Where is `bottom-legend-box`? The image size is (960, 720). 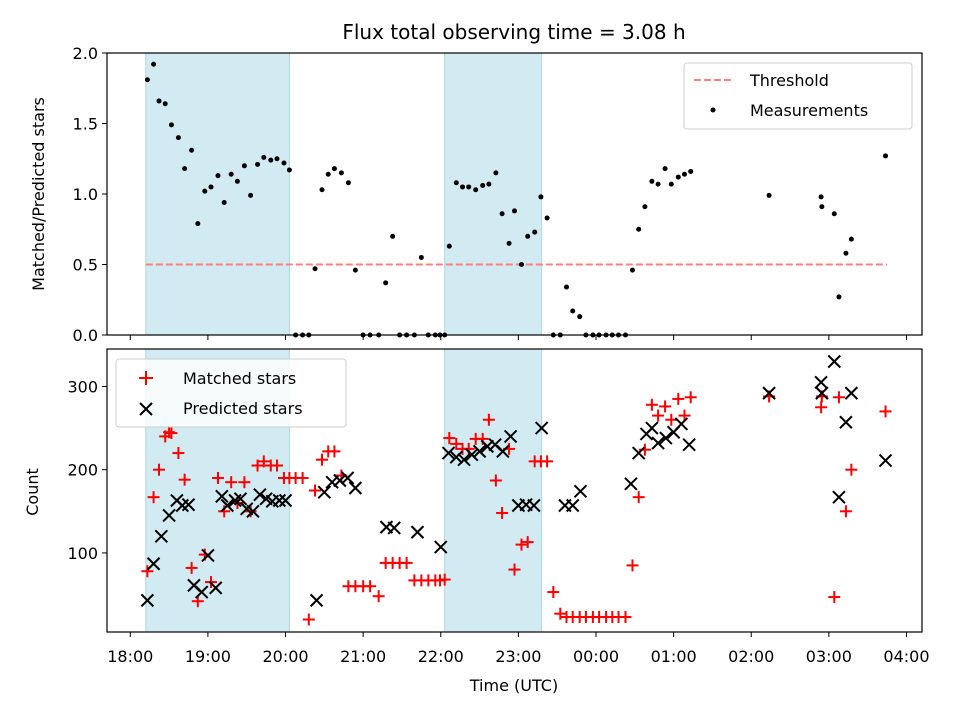
bottom-legend-box is located at coordinates (231, 393).